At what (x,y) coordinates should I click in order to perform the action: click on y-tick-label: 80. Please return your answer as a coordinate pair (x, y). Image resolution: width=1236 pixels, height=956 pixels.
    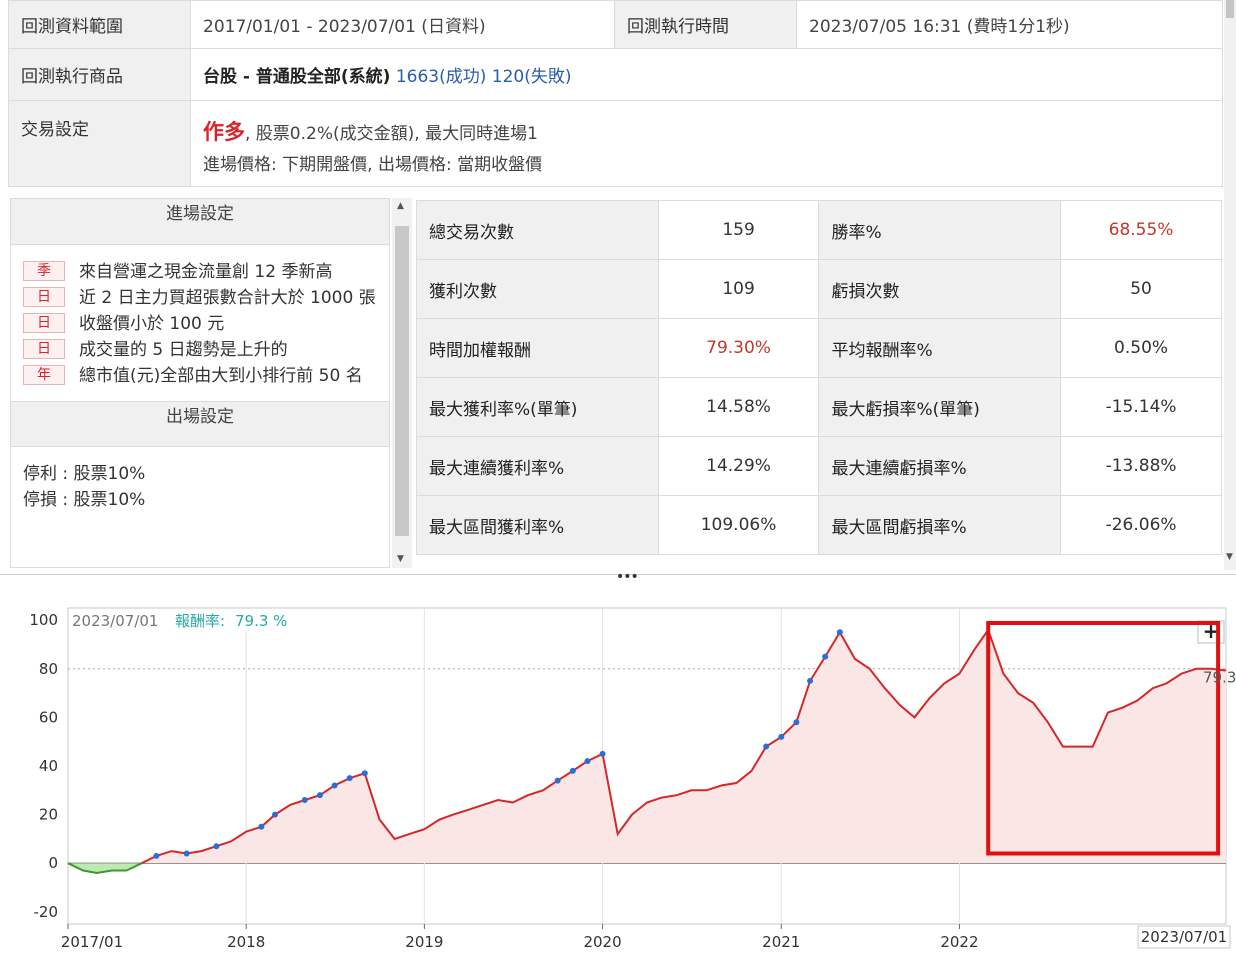
    Looking at the image, I should click on (48, 669).